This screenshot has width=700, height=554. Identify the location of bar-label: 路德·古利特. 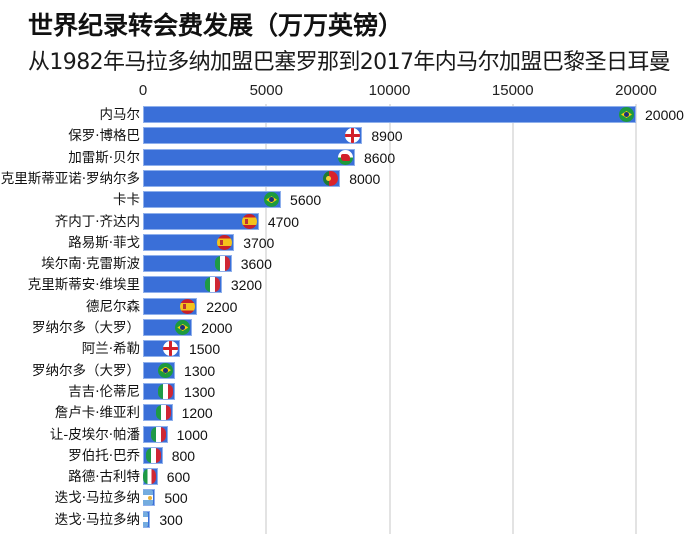
(104, 477).